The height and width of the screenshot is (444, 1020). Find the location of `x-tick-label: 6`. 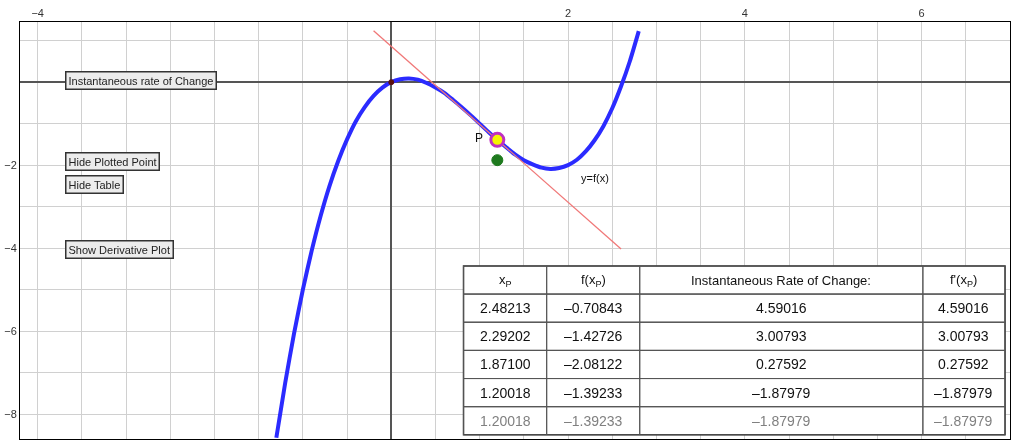

x-tick-label: 6 is located at coordinates (921, 12).